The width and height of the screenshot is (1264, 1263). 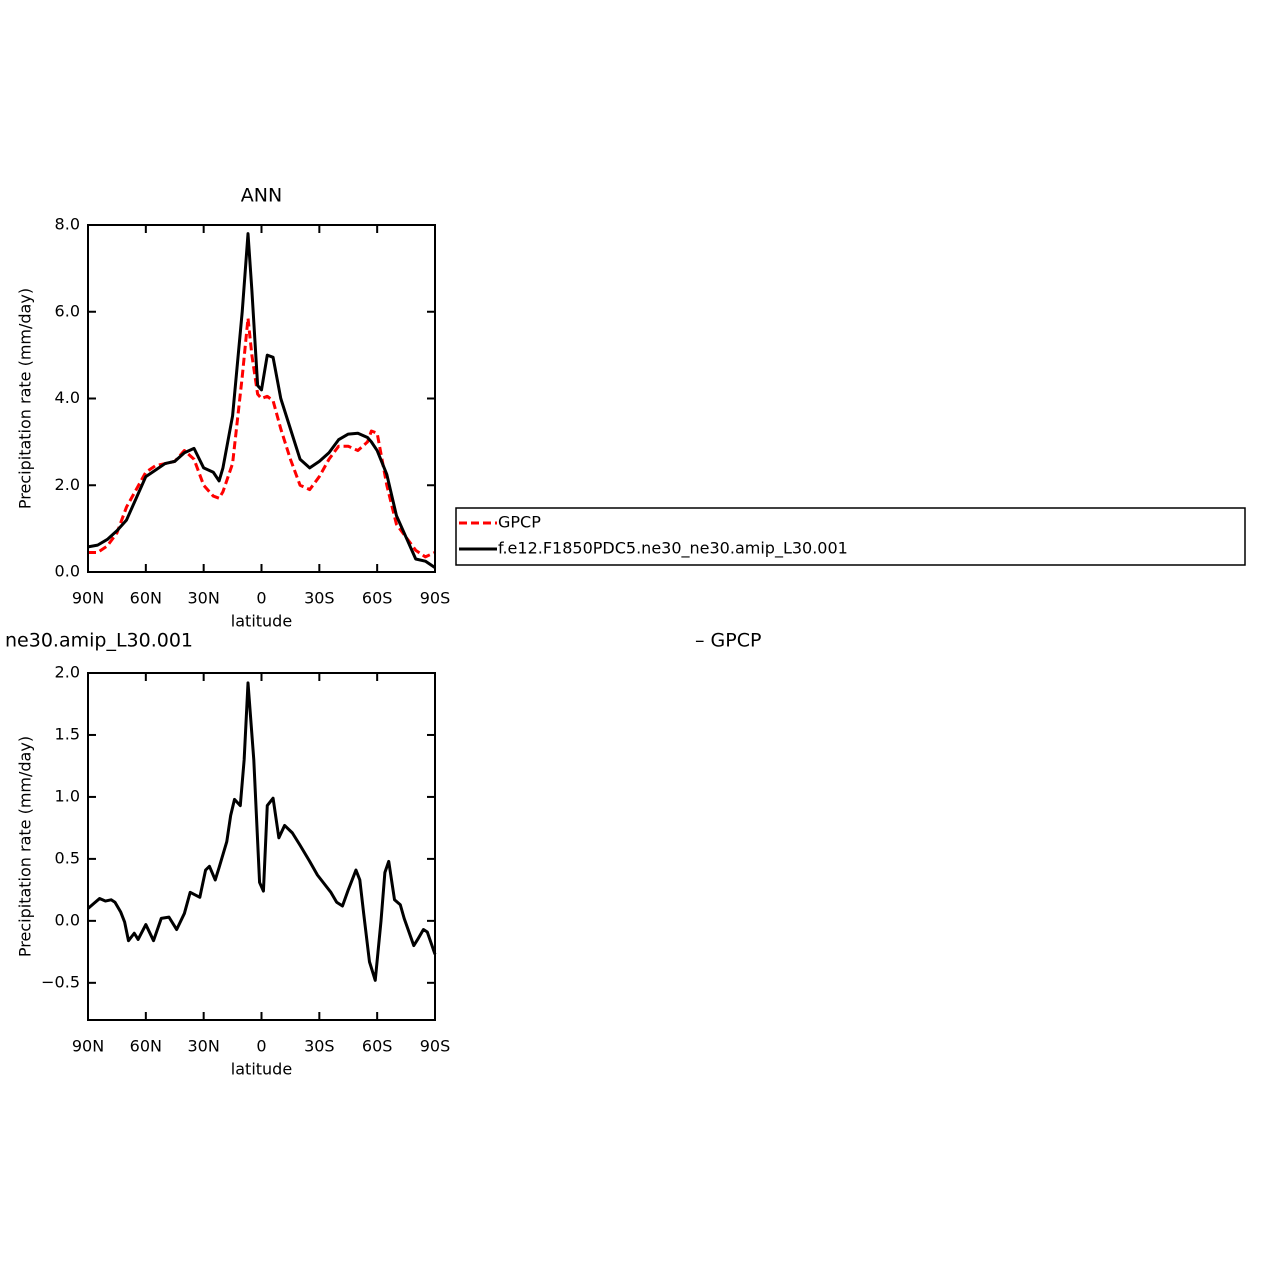 I want to click on y-tick-label: 8.0, so click(x=67, y=224).